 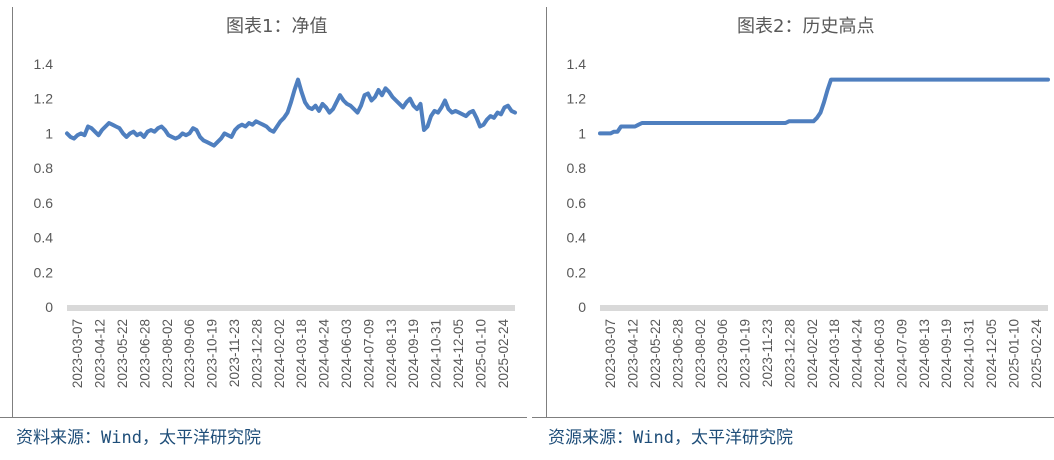 I want to click on source-note: 资料来源：Wind，太平洋研究院, so click(x=138, y=438).